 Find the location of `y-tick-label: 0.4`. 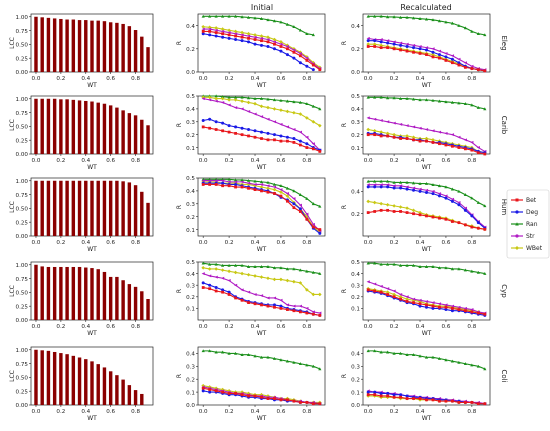

y-tick-label: 0.4 is located at coordinates (190, 110).